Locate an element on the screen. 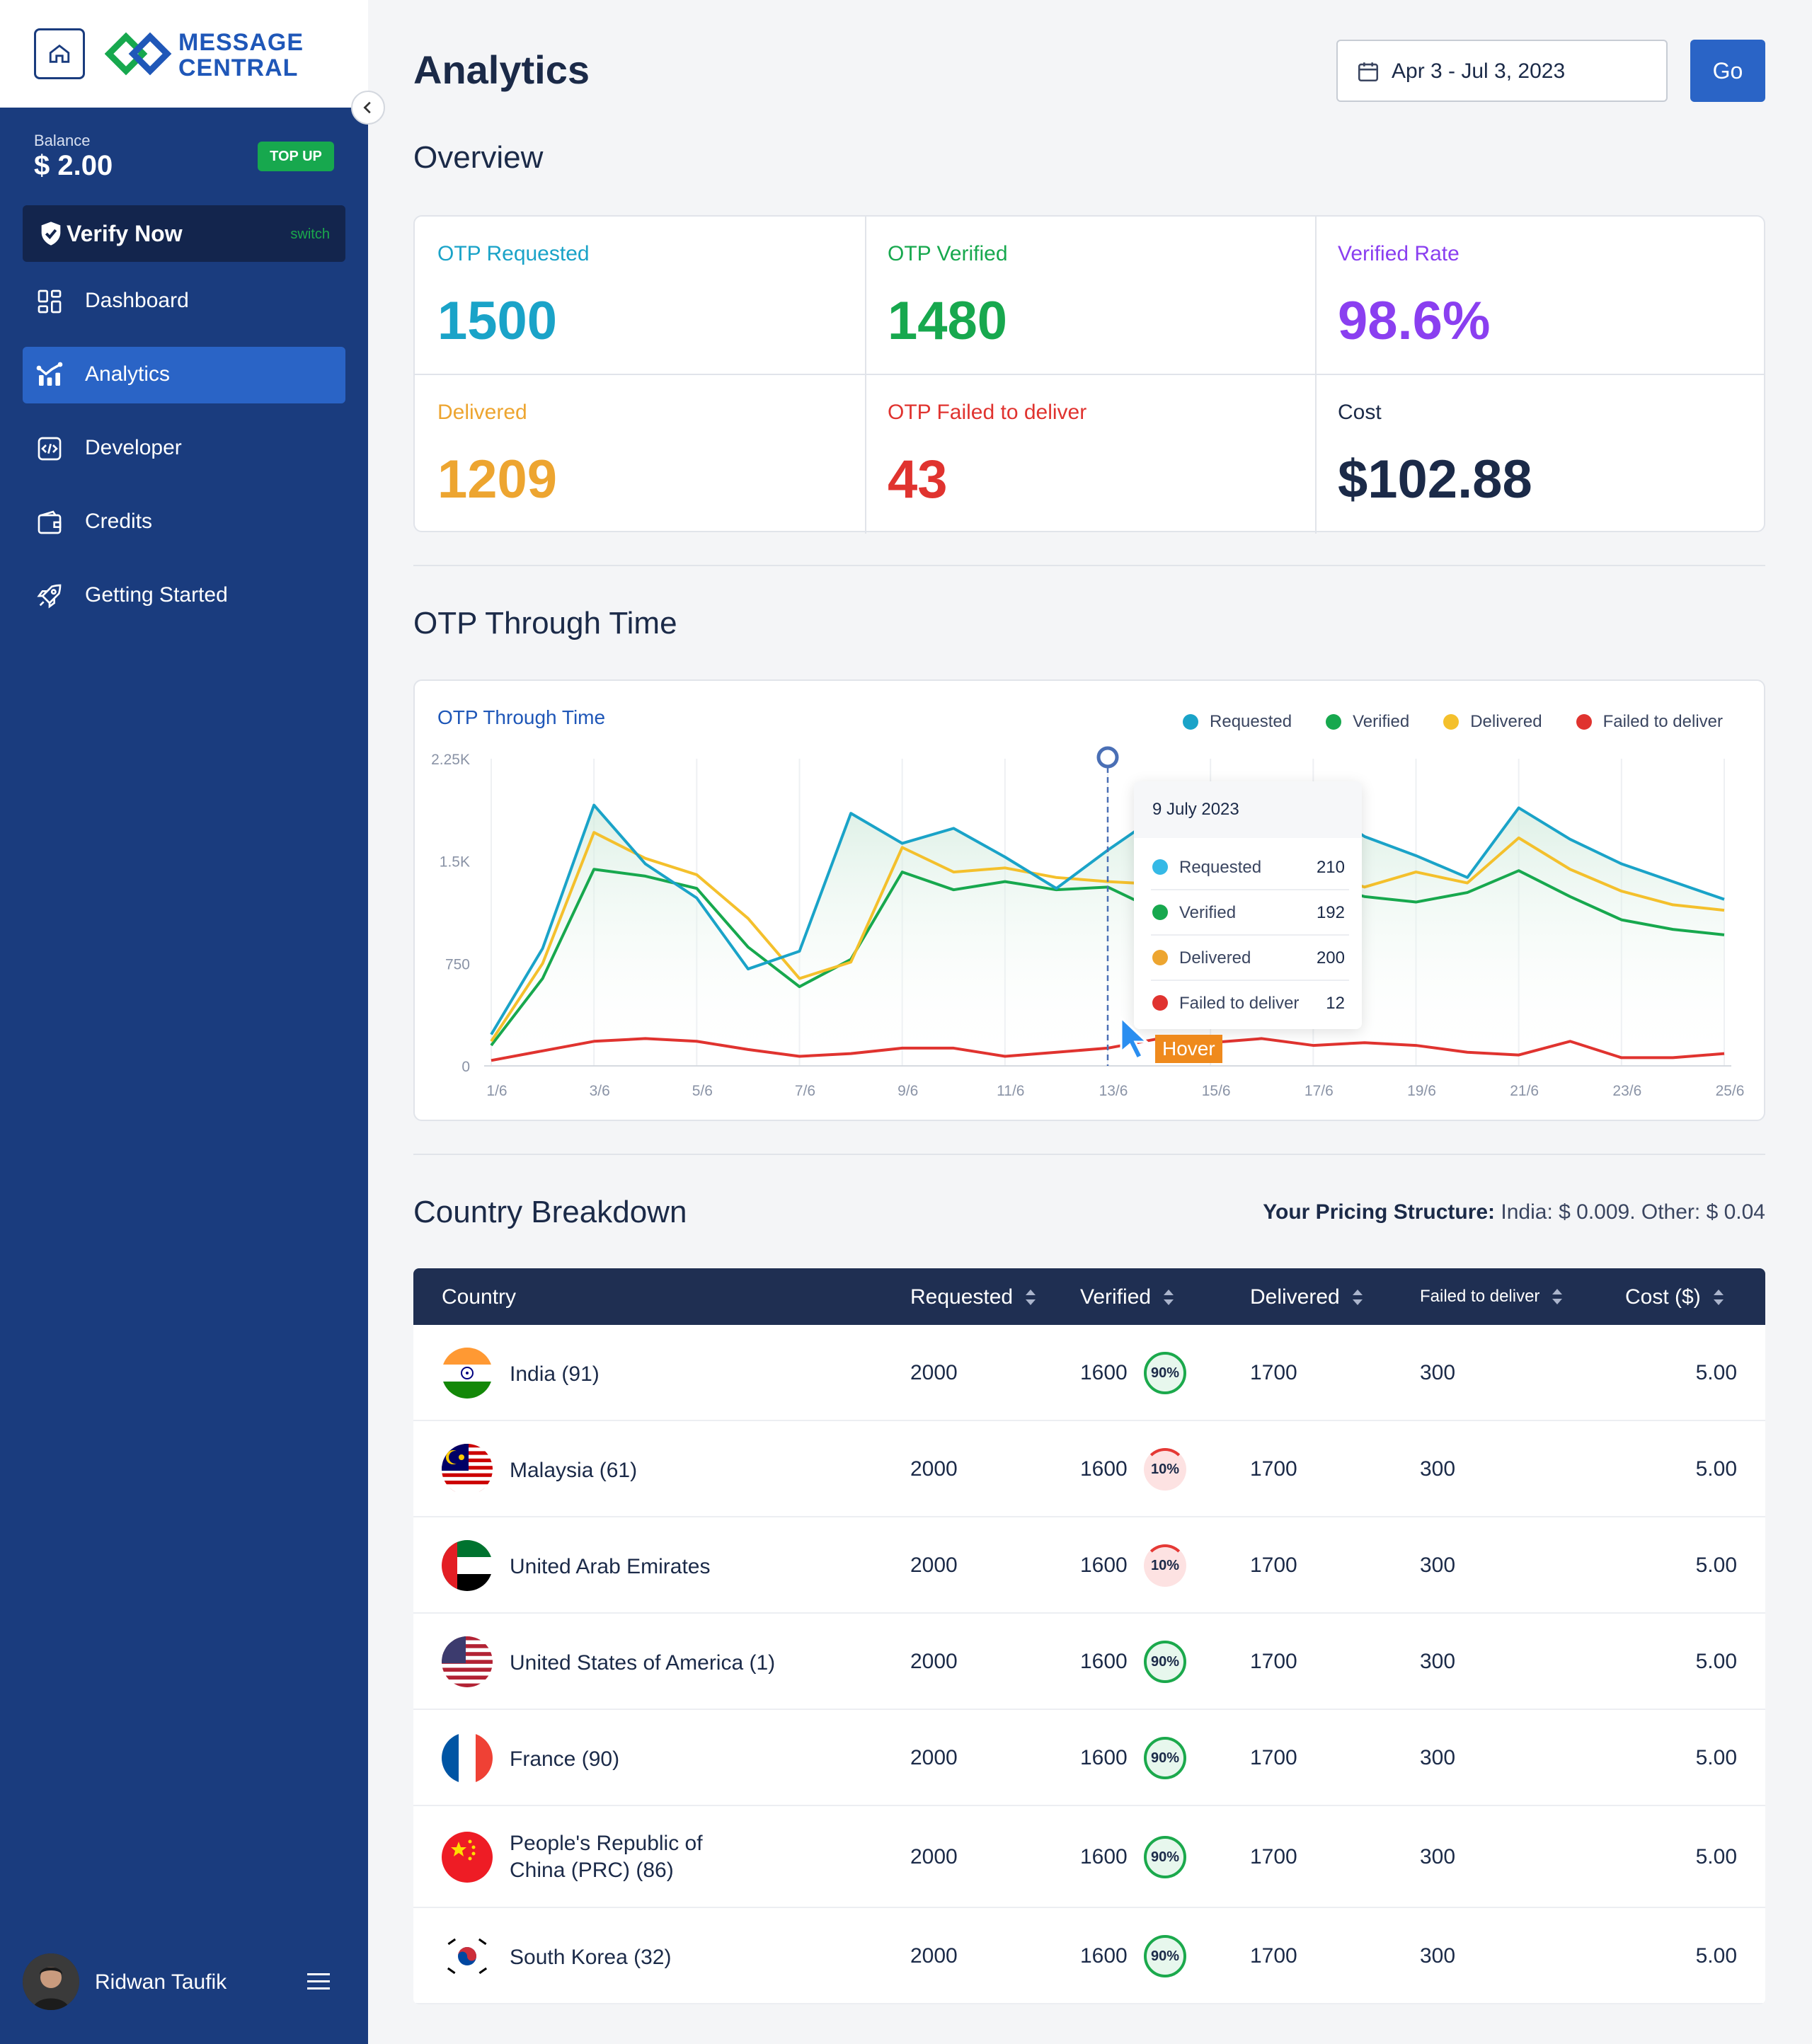 This screenshot has height=2044, width=1812. verify-switch-link: switch is located at coordinates (310, 234).